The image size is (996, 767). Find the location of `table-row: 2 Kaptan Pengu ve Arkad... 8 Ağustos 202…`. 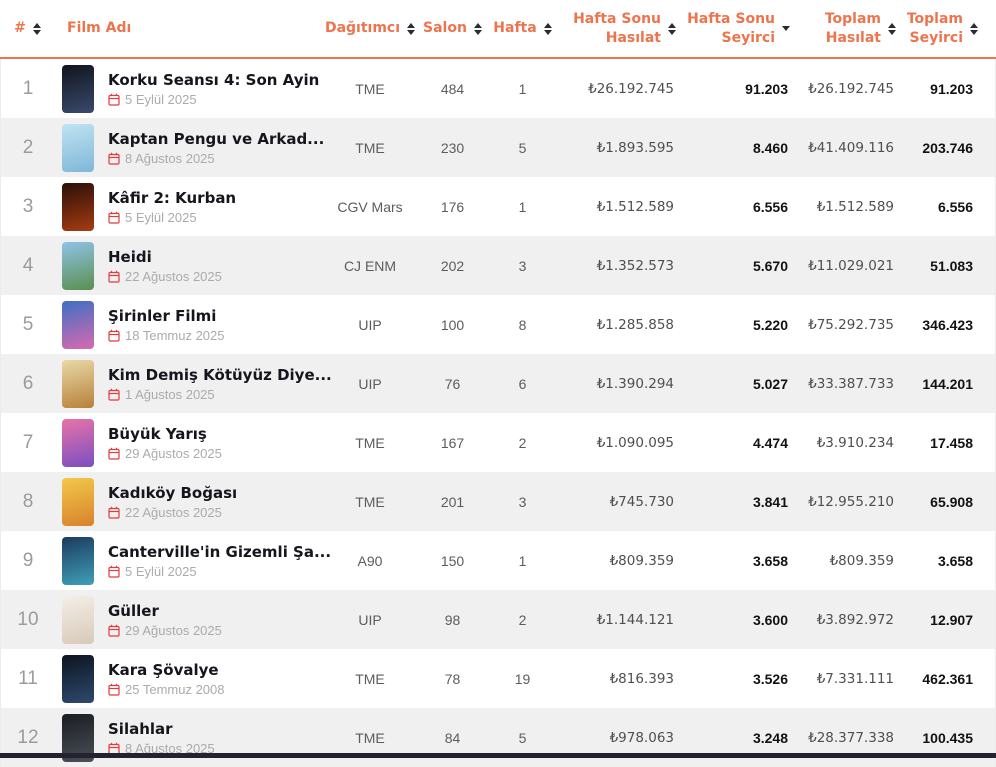

table-row: 2 Kaptan Pengu ve Arkad... 8 Ağustos 202… is located at coordinates (498, 147).